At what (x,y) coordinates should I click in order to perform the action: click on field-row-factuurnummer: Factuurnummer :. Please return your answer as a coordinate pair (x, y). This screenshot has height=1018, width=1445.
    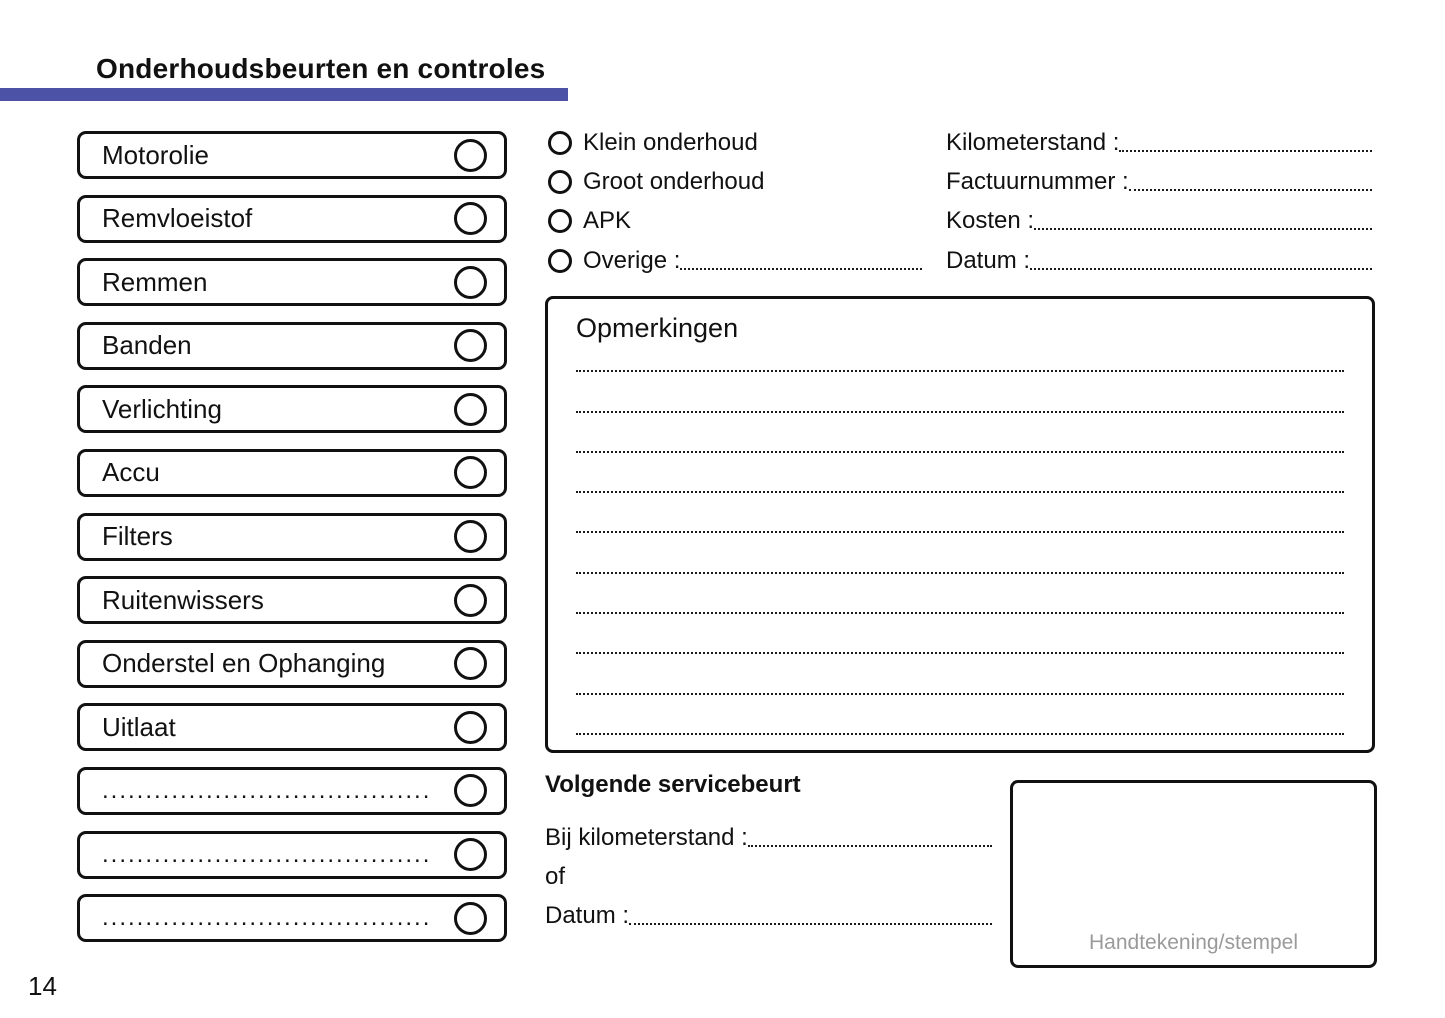
    Looking at the image, I should click on (1159, 181).